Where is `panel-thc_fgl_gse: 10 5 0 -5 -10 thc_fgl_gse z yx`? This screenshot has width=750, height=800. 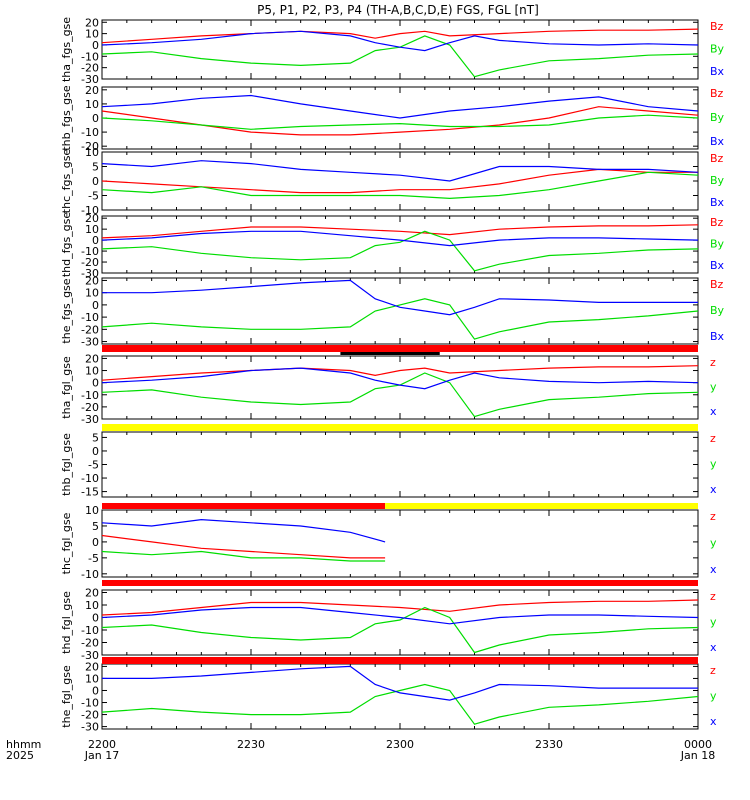 panel-thc_fgl_gse: 10 5 0 -5 -10 thc_fgl_gse z yx is located at coordinates (388, 542).